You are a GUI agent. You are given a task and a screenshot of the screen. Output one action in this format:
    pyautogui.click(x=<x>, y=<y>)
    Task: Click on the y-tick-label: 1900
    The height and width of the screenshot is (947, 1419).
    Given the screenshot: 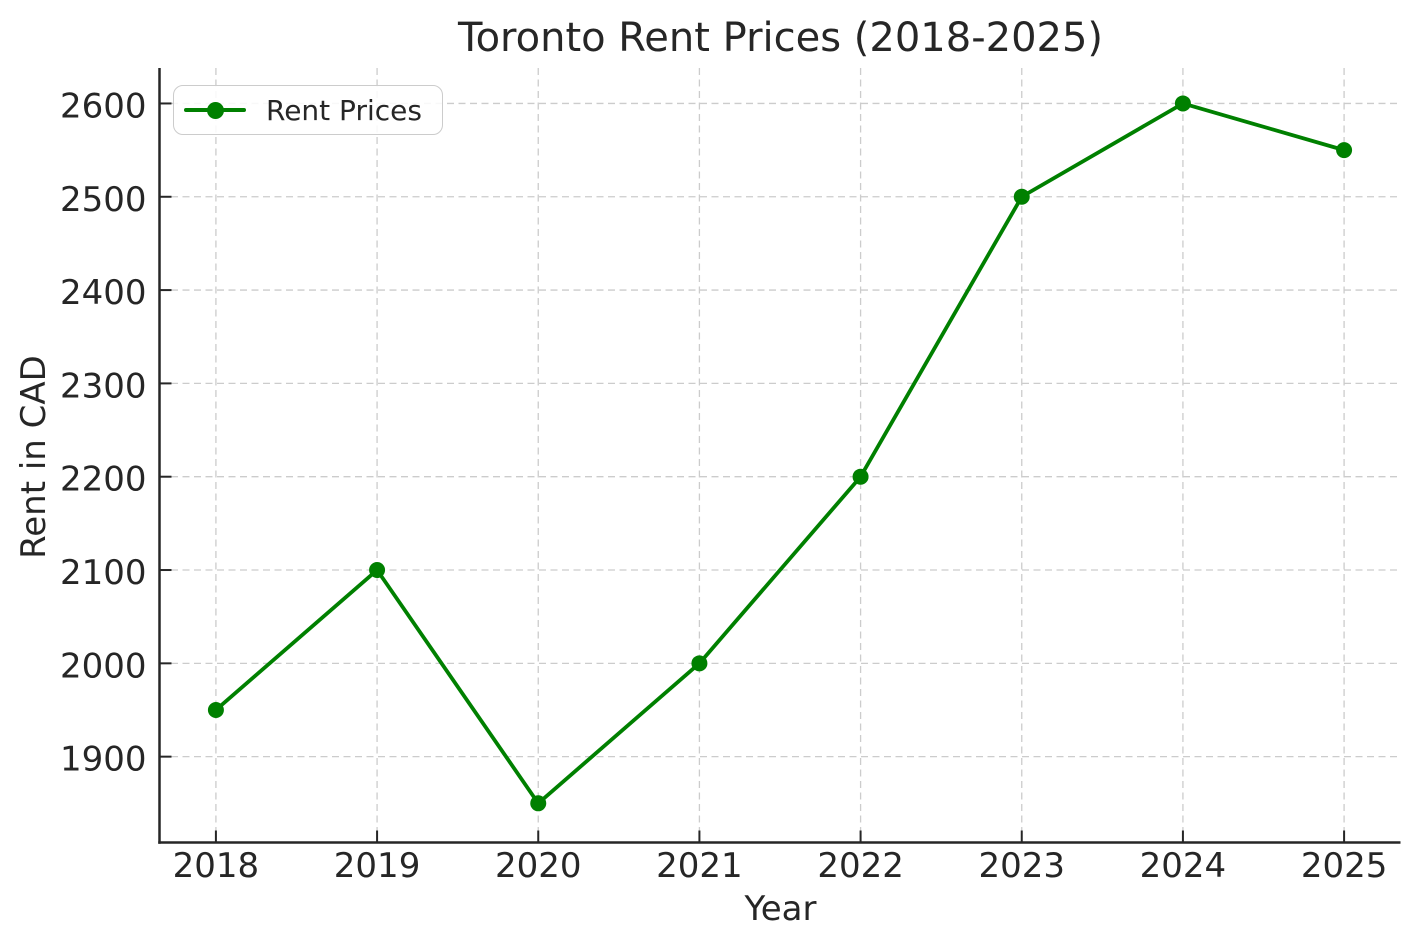 What is the action you would take?
    pyautogui.click(x=103, y=760)
    